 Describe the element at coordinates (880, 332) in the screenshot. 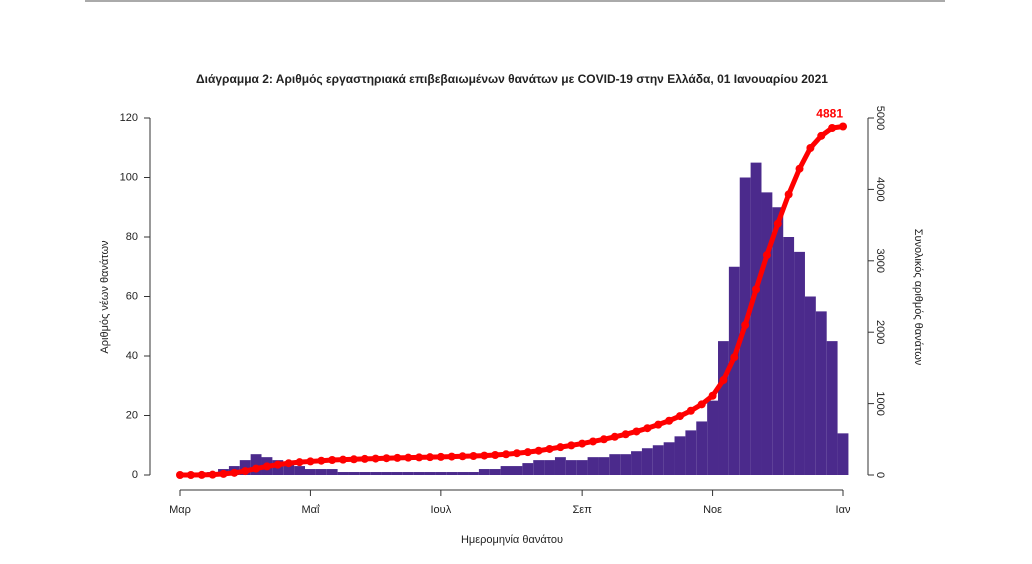

I see `y2-tick-label: 2000` at that location.